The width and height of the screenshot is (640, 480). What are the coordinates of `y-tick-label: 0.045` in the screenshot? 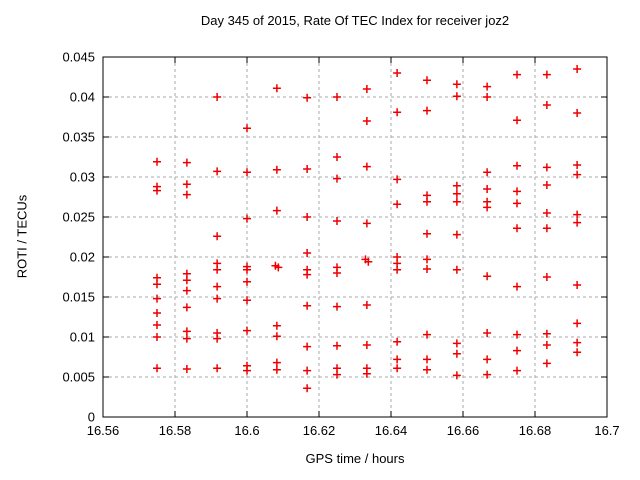 It's located at (78, 57).